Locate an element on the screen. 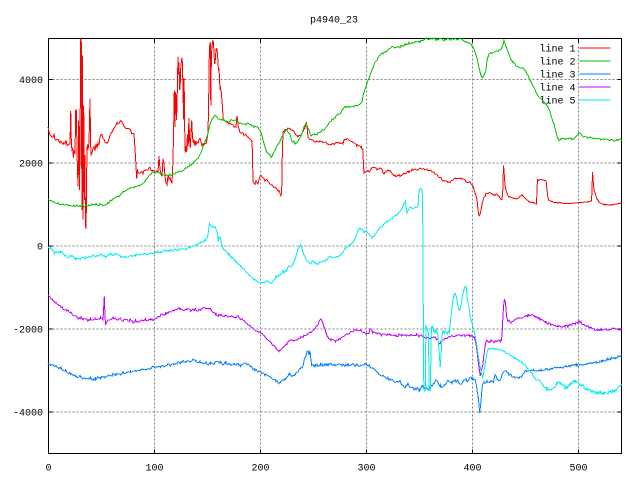  svg-text: line 4 is located at coordinates (557, 89).